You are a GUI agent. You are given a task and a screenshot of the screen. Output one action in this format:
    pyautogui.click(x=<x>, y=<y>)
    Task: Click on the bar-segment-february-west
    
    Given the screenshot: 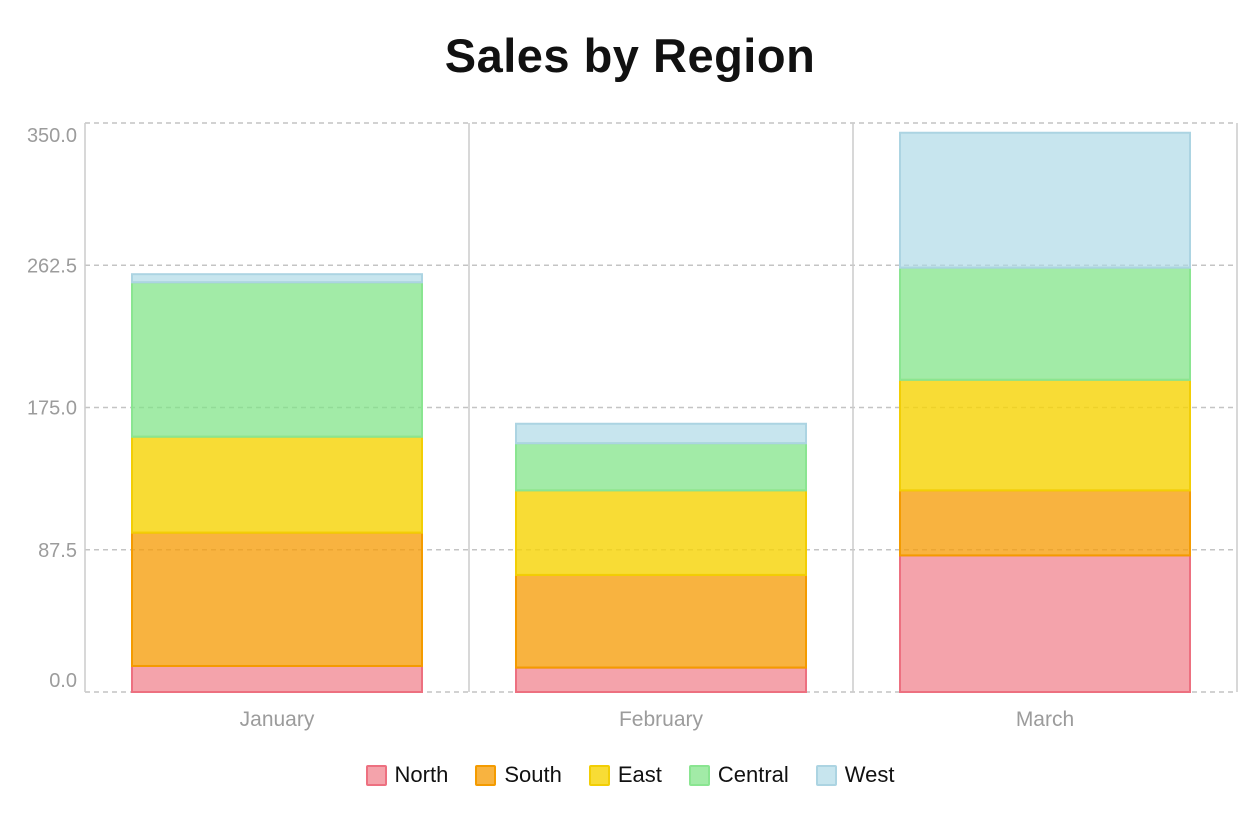 What is the action you would take?
    pyautogui.click(x=661, y=433)
    